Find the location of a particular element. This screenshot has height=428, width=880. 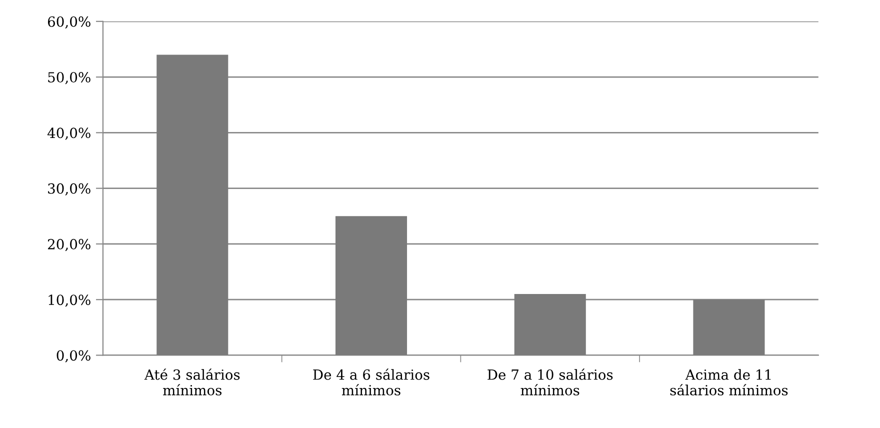

x-tick-label: Até 3 salários mínimos is located at coordinates (192, 382).